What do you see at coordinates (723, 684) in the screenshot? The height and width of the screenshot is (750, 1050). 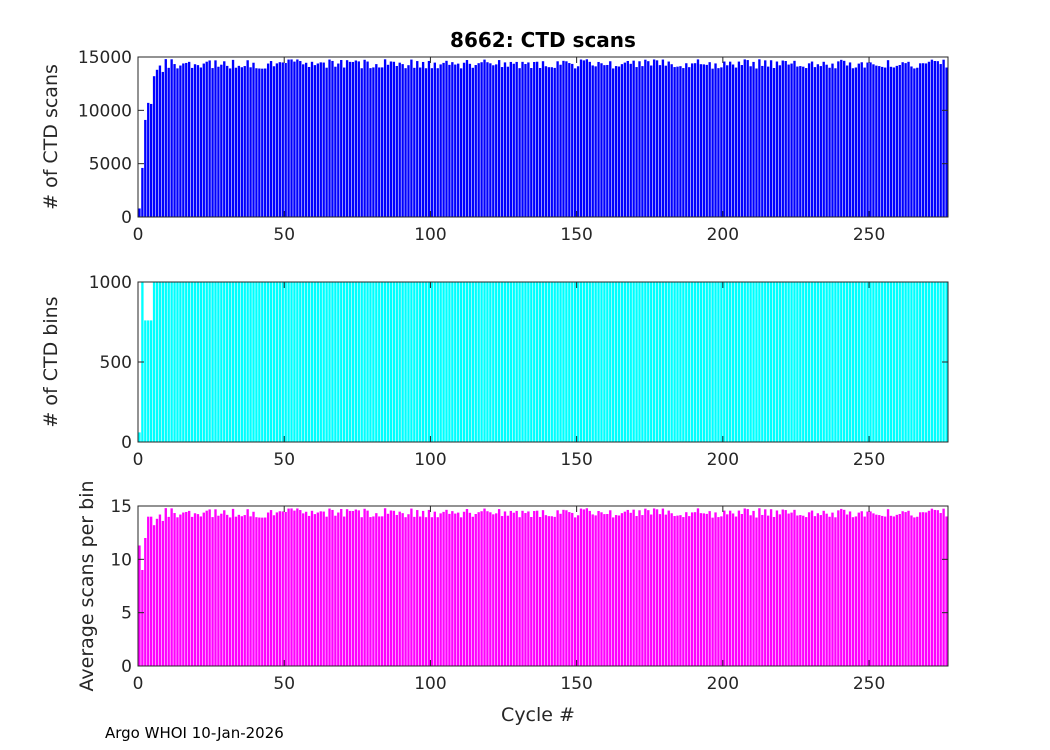 I see `x-tick-label: 200` at bounding box center [723, 684].